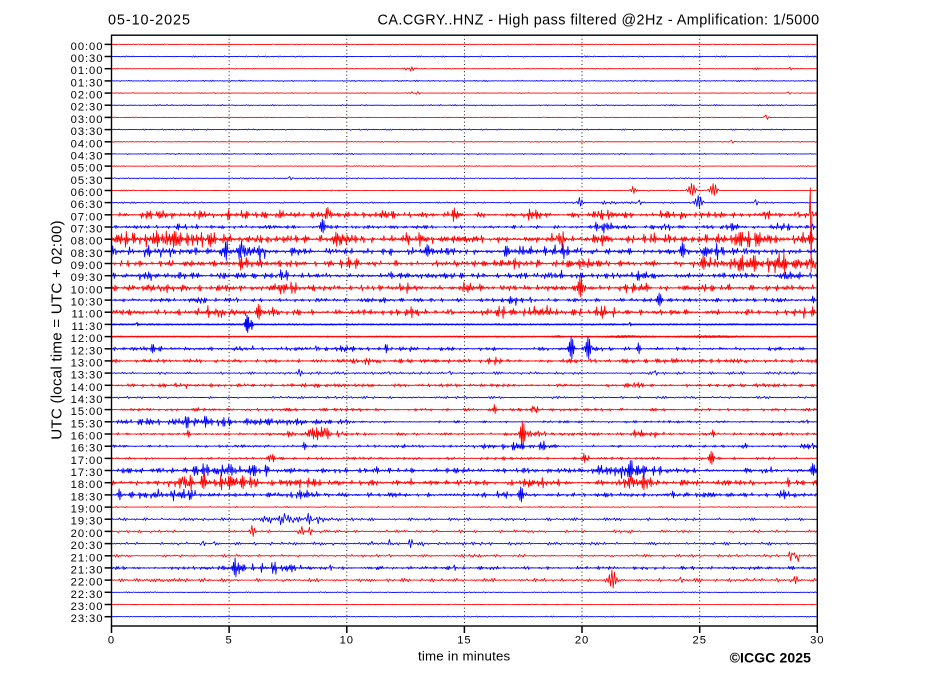 The height and width of the screenshot is (696, 927). Describe the element at coordinates (87, 485) in the screenshot. I see `svg-text: 18:00` at that location.